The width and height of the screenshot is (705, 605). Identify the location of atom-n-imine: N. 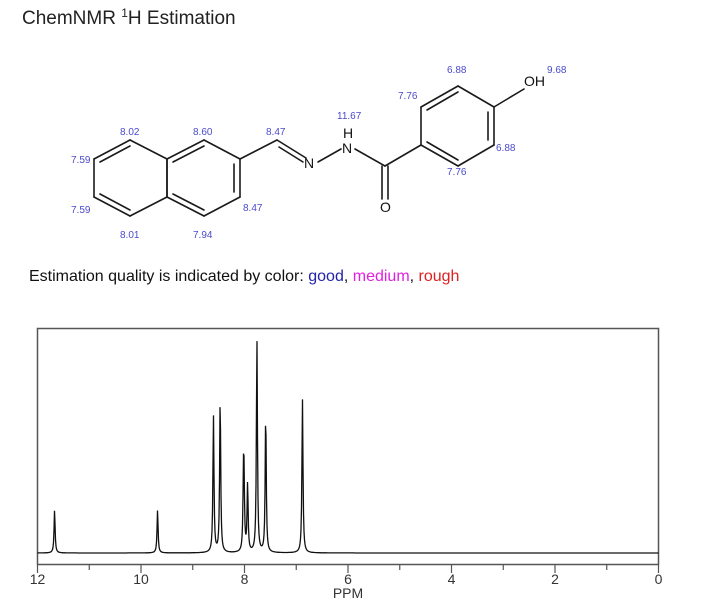
(309, 163).